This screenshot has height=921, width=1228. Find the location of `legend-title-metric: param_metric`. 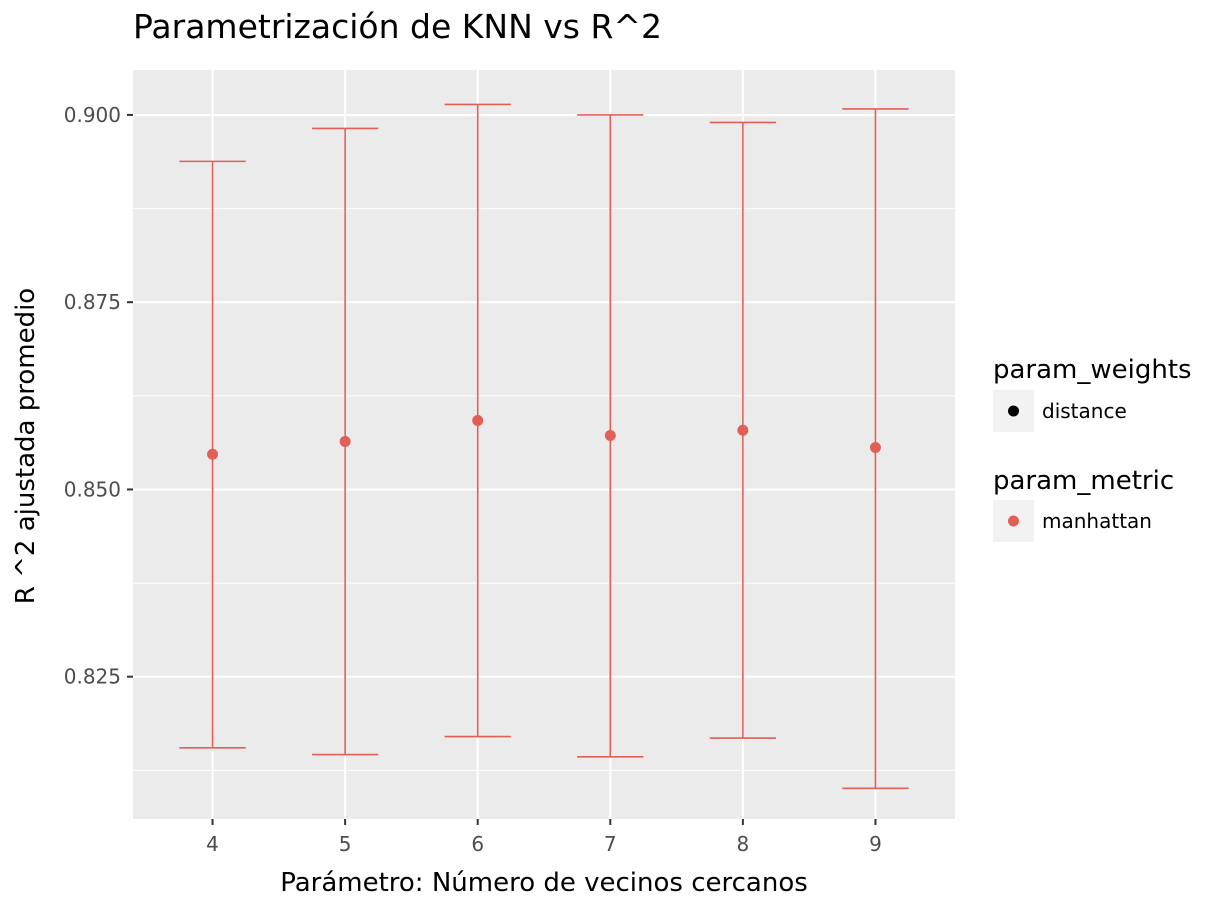

legend-title-metric: param_metric is located at coordinates (1083, 481).